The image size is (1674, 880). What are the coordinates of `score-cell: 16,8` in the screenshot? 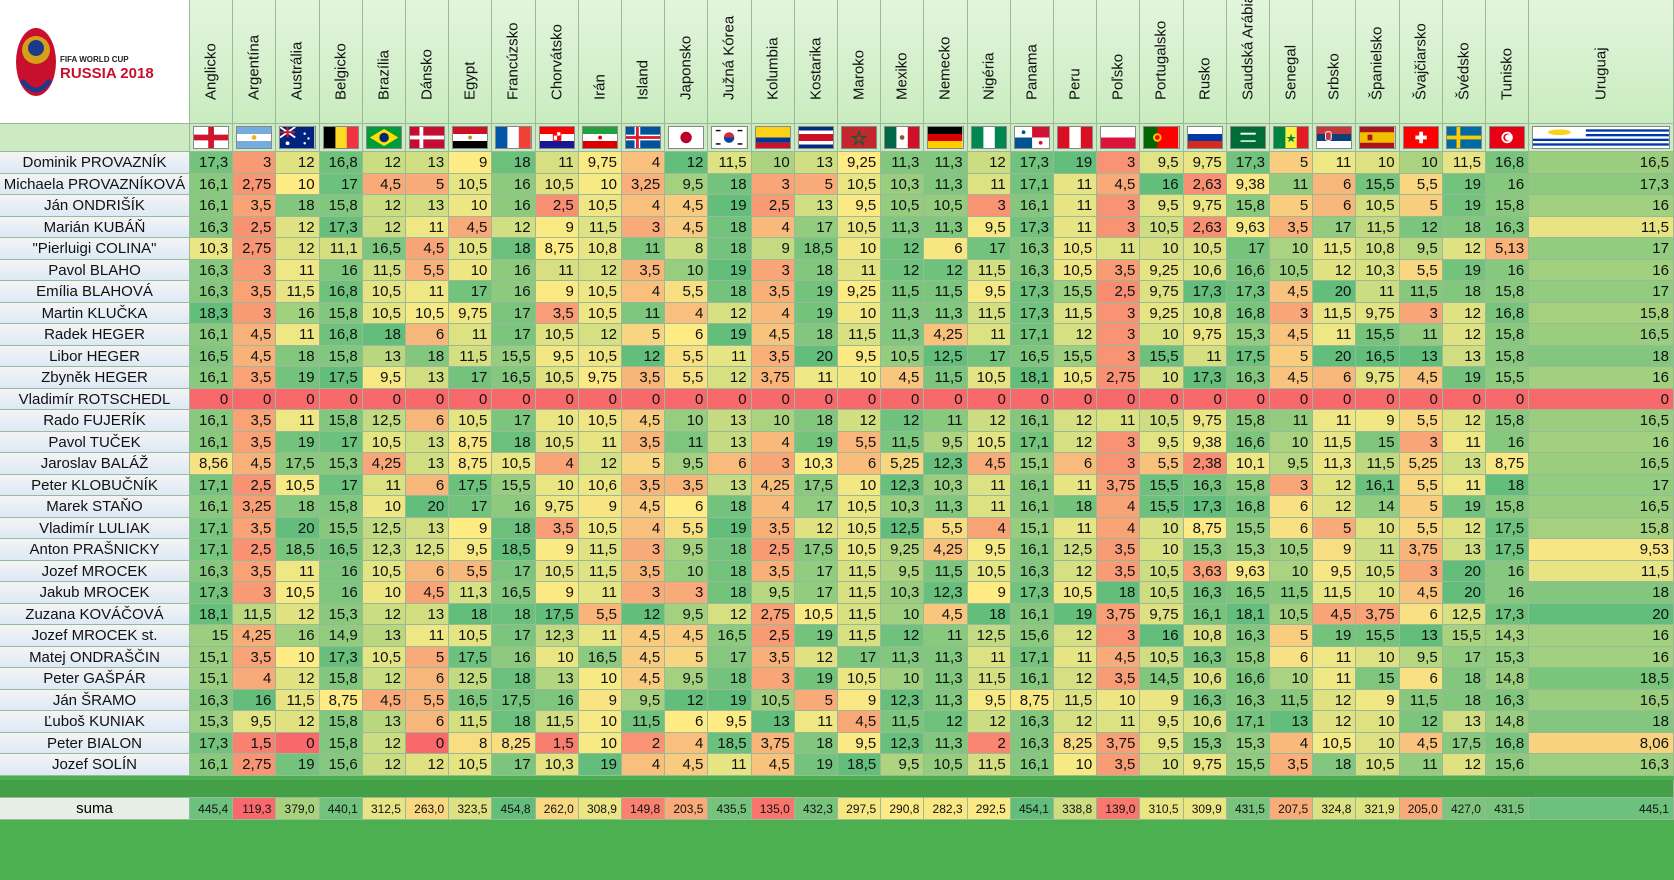 It's located at (1508, 313).